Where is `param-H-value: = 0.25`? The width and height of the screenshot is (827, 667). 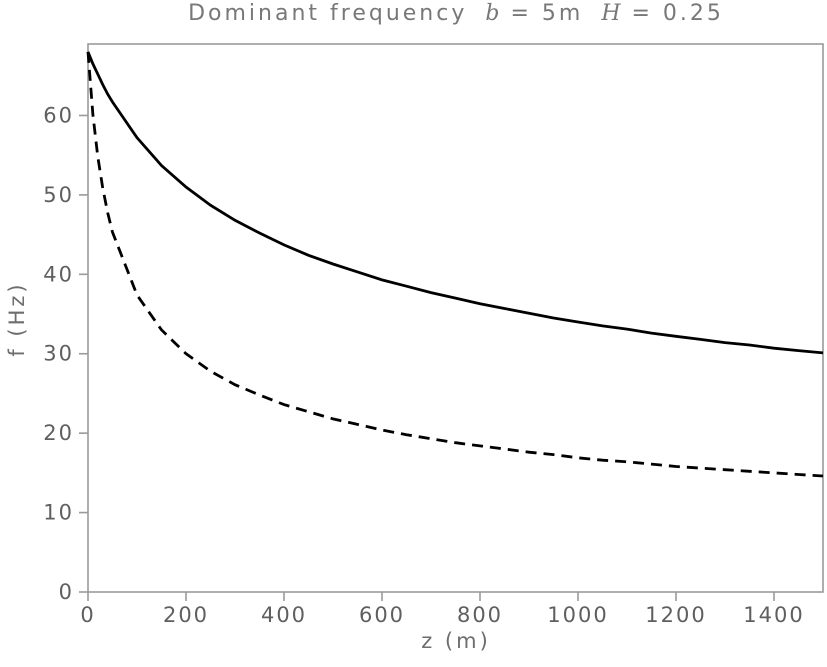
param-H-value: = 0.25 is located at coordinates (677, 13).